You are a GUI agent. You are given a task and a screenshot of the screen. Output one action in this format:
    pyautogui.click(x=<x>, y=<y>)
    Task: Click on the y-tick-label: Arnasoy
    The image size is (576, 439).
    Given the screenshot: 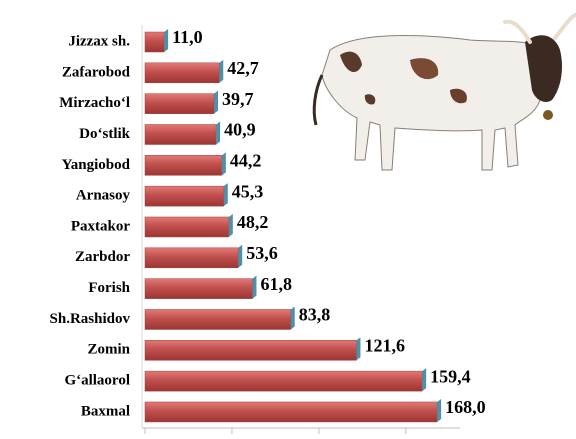 What is the action you would take?
    pyautogui.click(x=103, y=196)
    